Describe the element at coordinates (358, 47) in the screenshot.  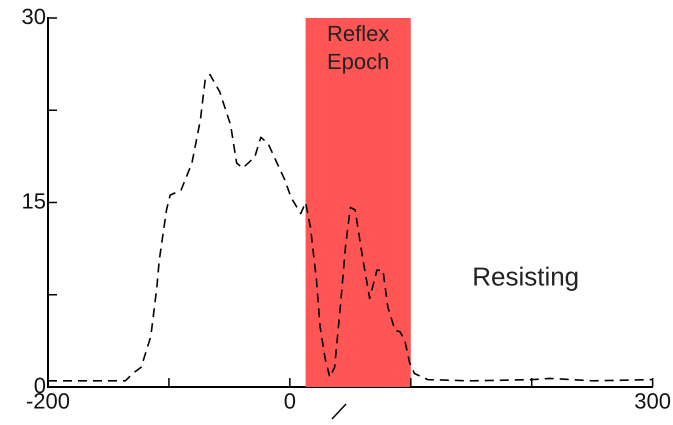
I see `band-label: Reflex Epoch` at that location.